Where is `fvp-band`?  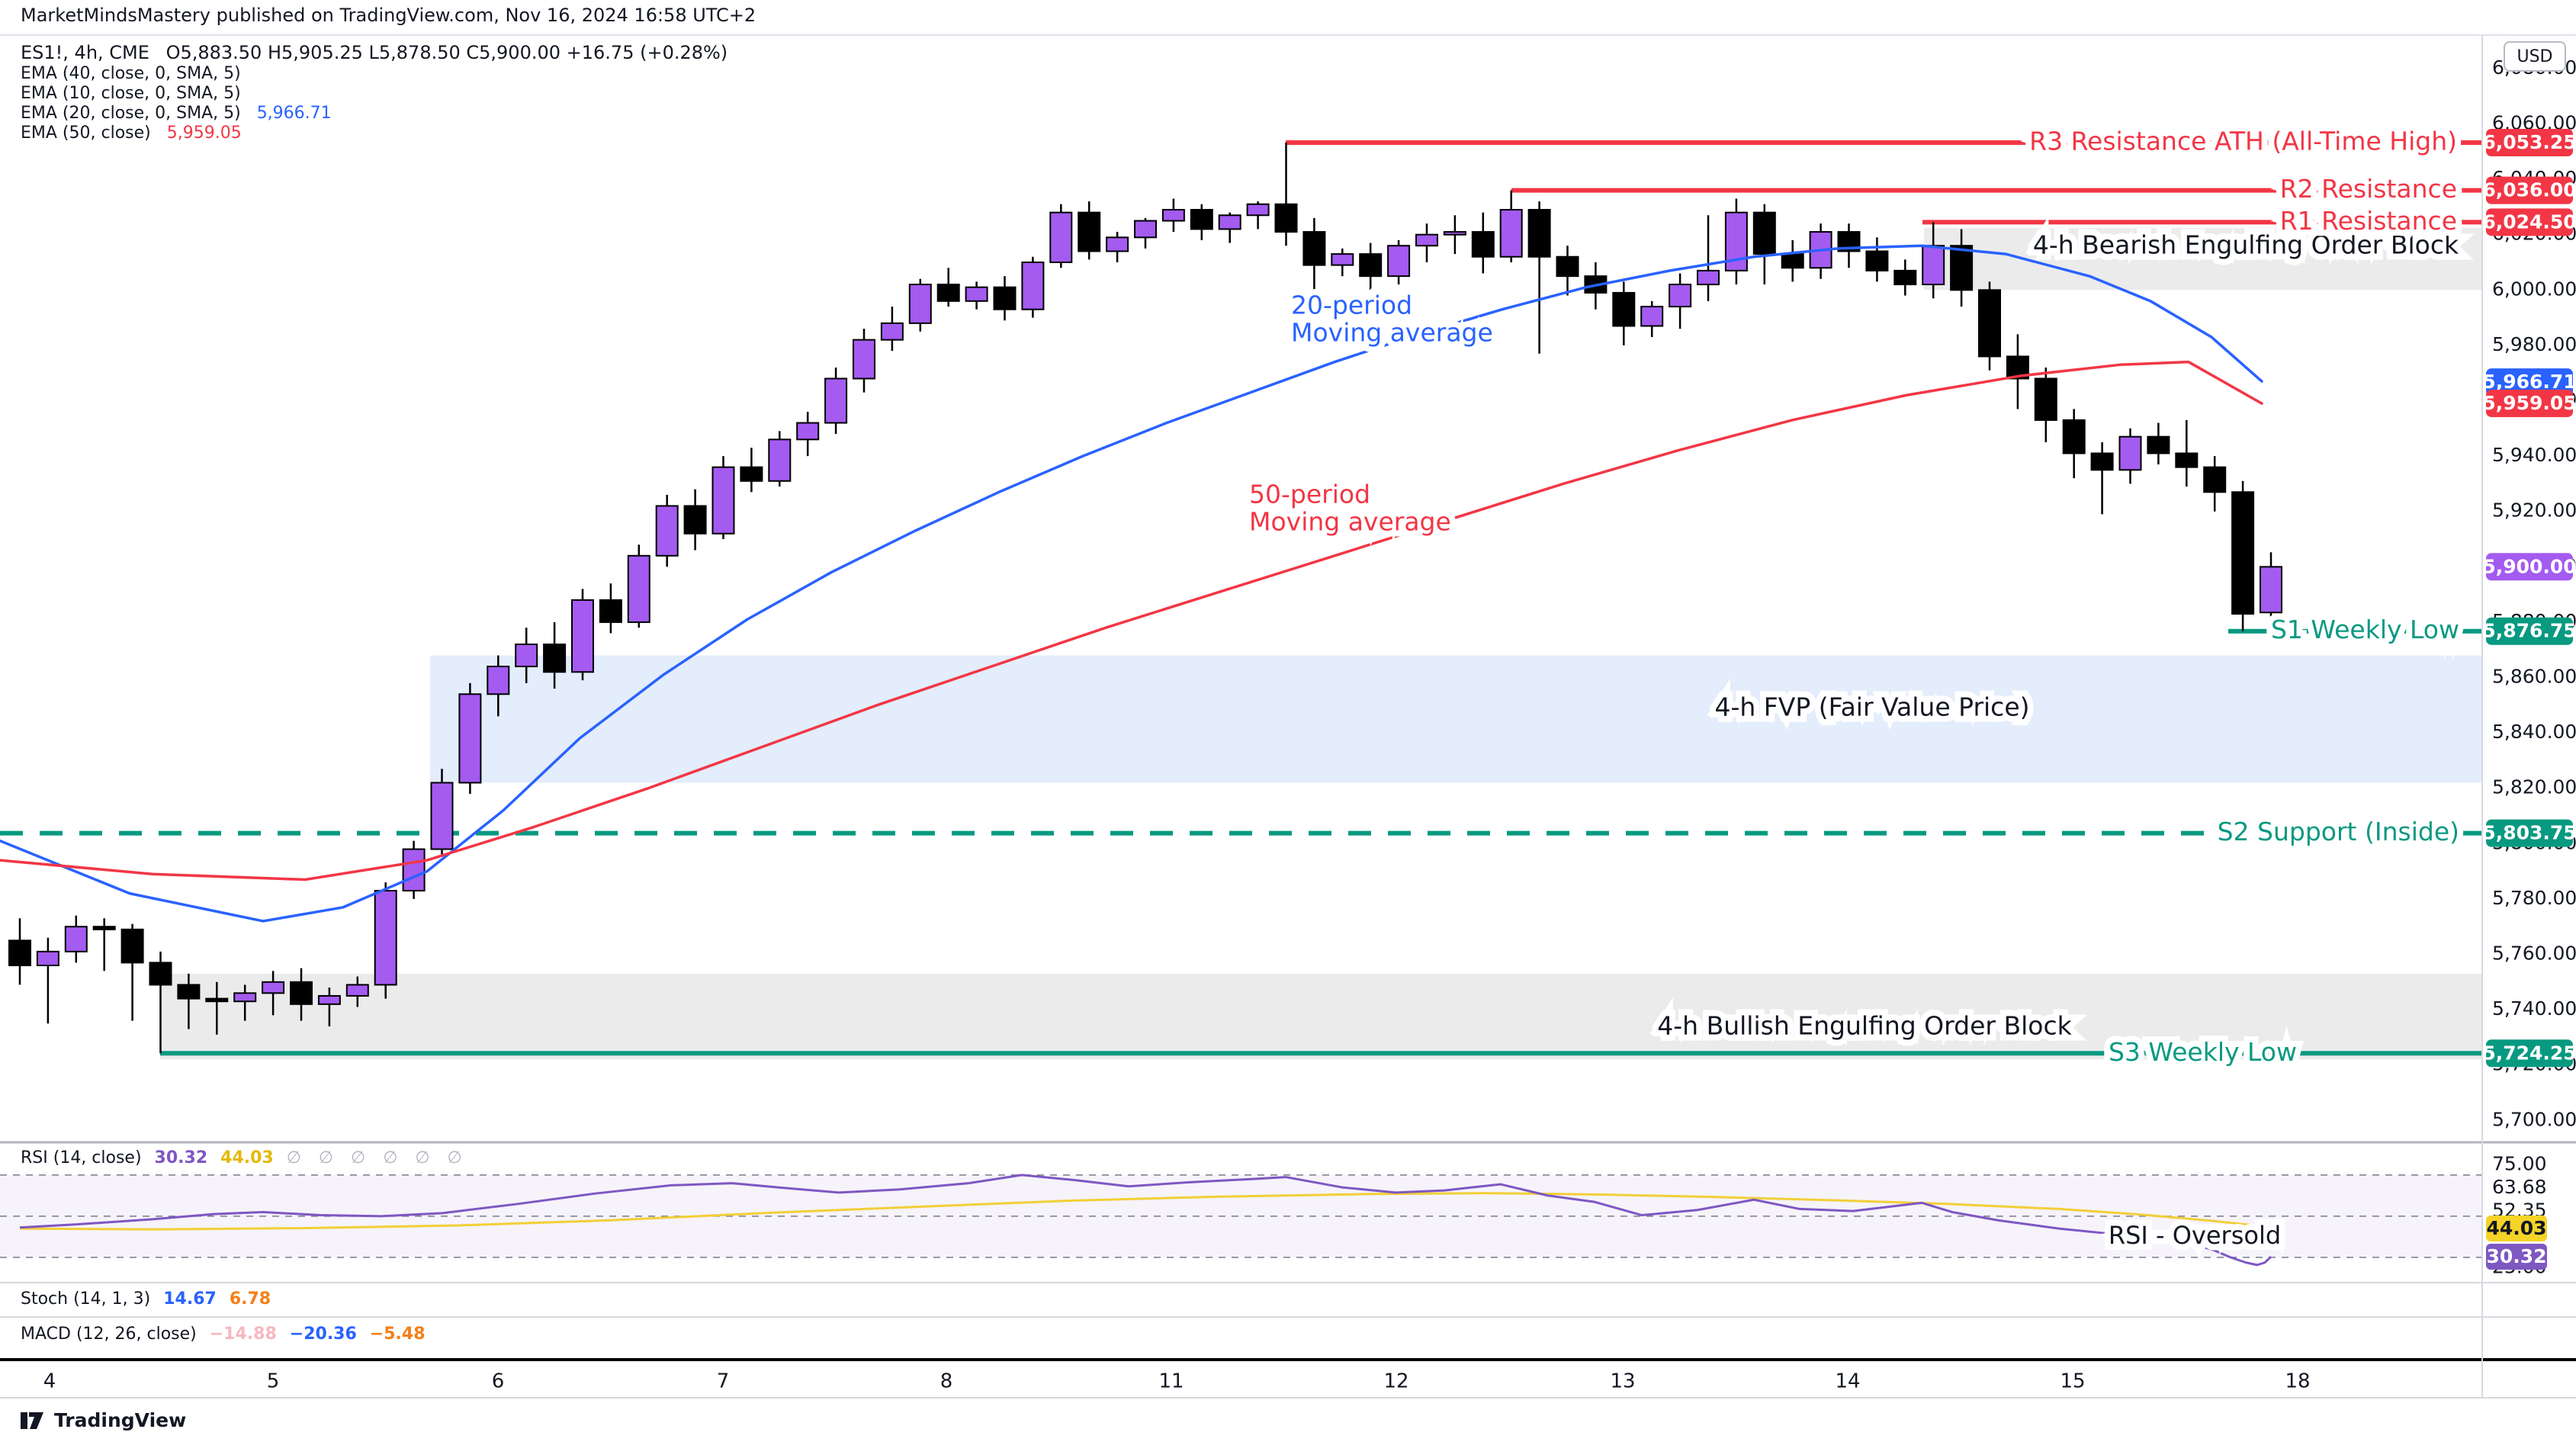 fvp-band is located at coordinates (1456, 719).